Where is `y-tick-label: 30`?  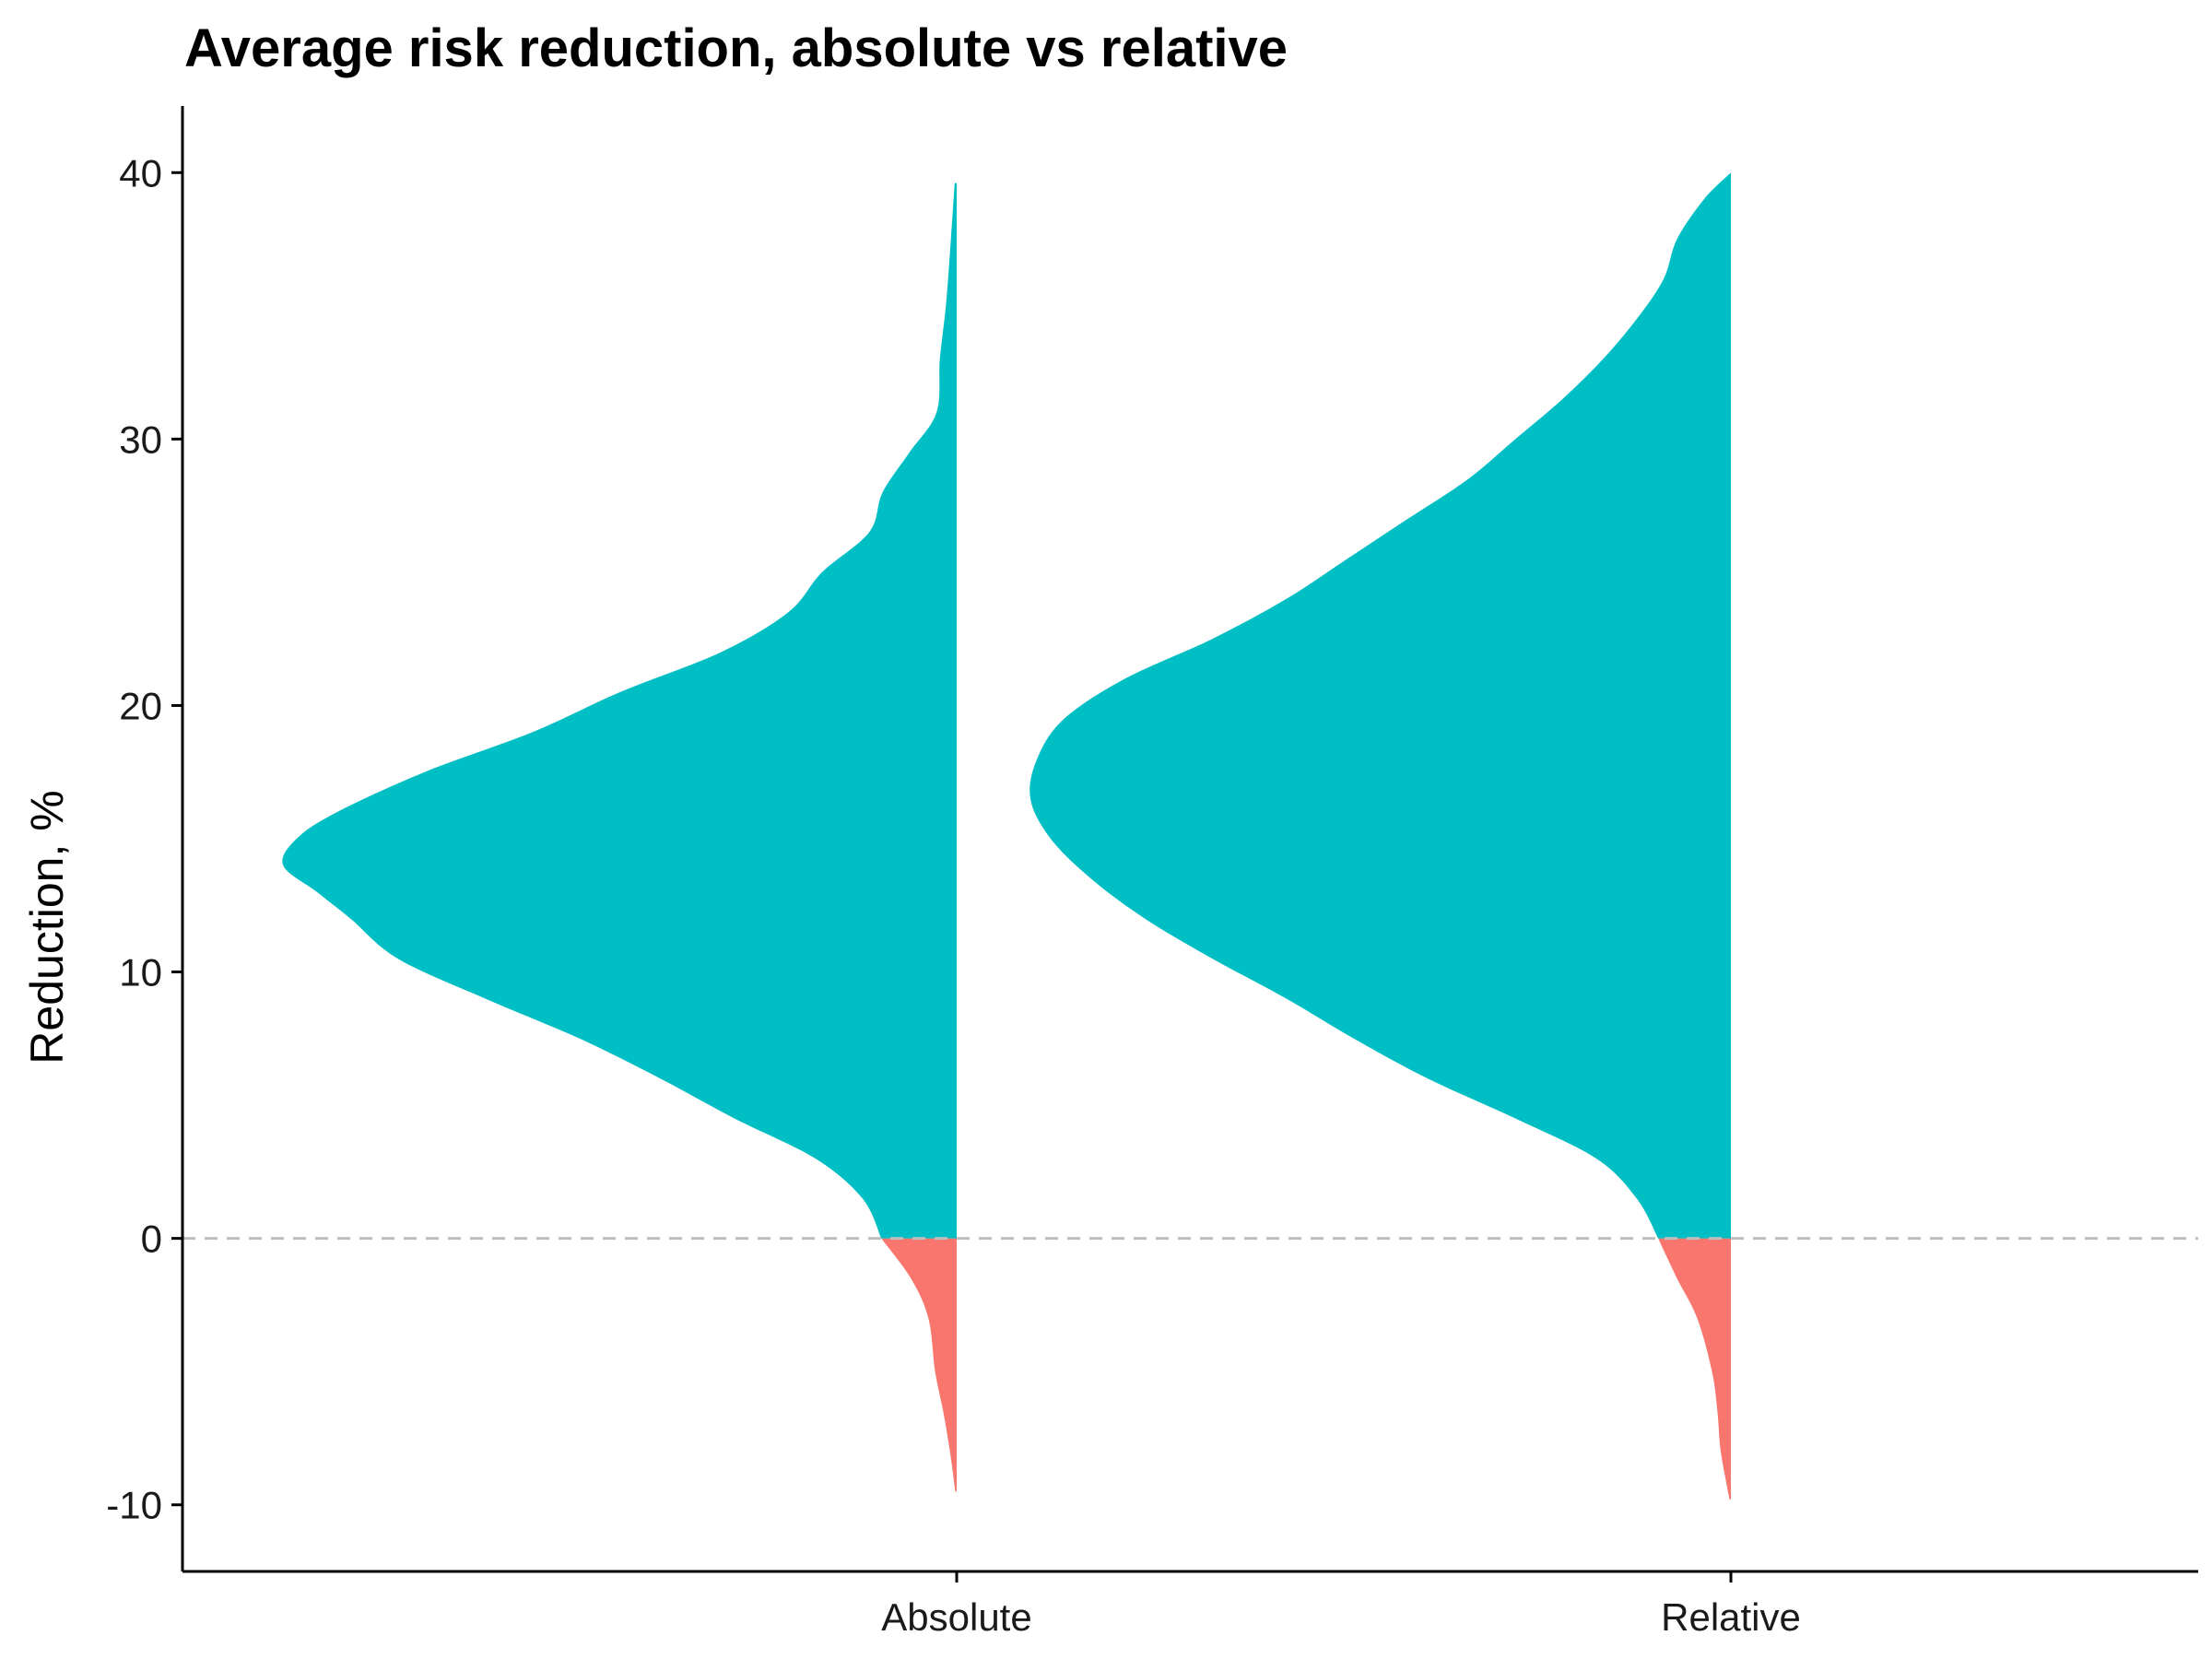 y-tick-label: 30 is located at coordinates (140, 439).